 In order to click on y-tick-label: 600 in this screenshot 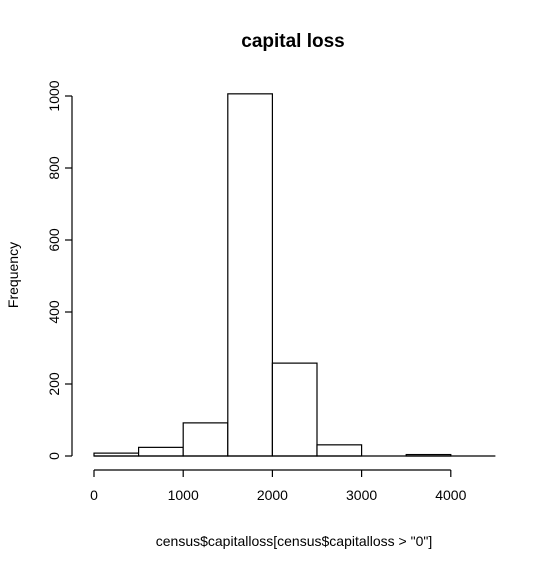, I will do `click(54, 240)`.